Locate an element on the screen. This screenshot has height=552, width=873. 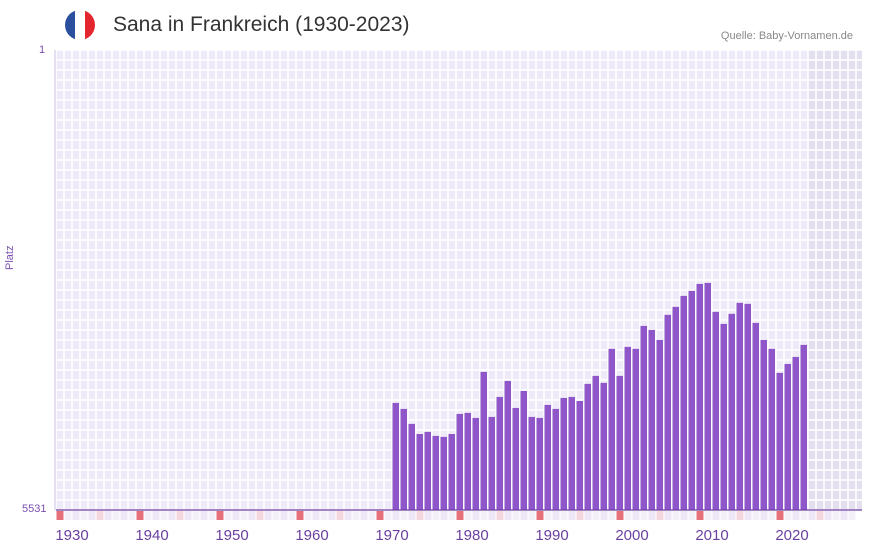
bar-2019 is located at coordinates (787, 436).